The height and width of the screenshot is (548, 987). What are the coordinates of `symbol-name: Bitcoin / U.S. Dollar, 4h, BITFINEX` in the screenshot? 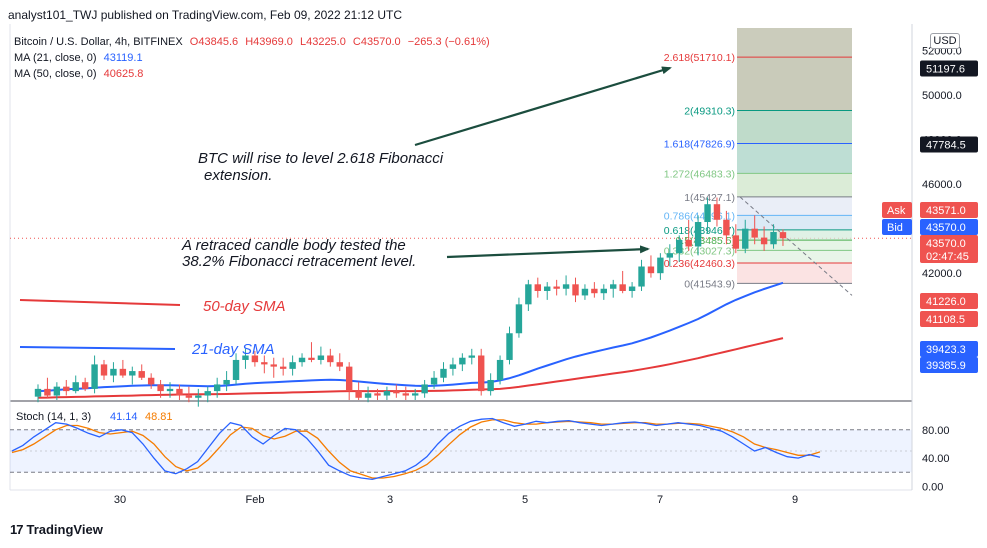 It's located at (98, 42).